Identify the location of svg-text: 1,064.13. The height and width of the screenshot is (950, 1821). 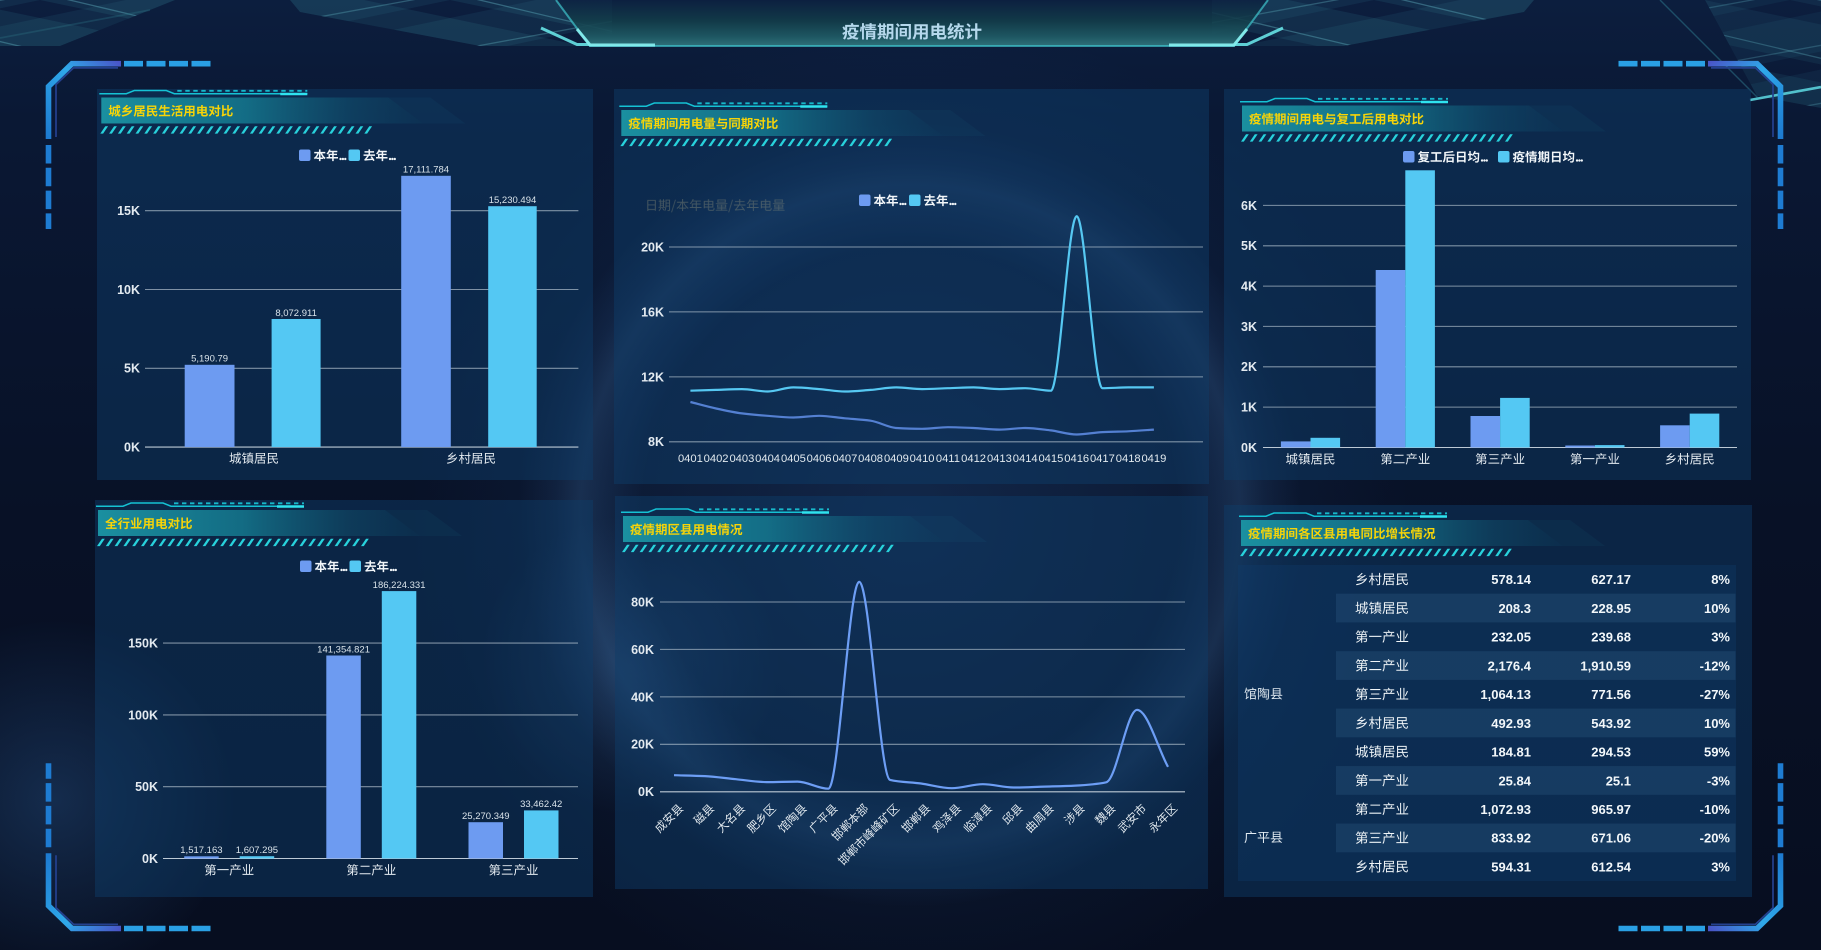
(1505, 694).